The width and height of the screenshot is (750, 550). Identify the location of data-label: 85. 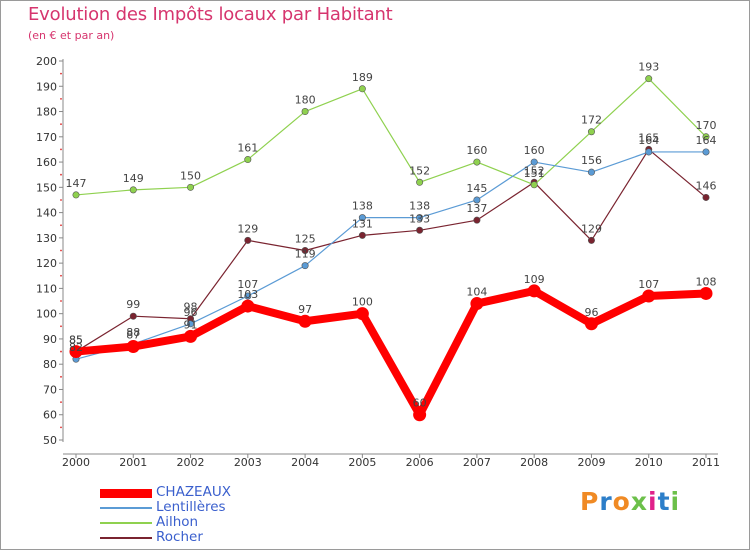
(76, 340).